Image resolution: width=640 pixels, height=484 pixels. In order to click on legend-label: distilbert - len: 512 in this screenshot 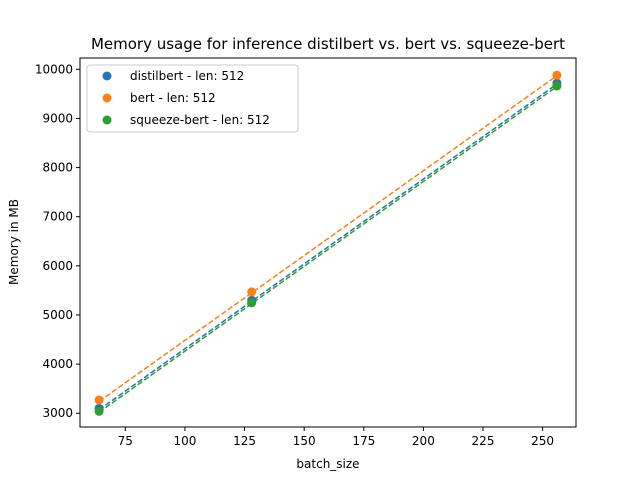, I will do `click(187, 76)`.